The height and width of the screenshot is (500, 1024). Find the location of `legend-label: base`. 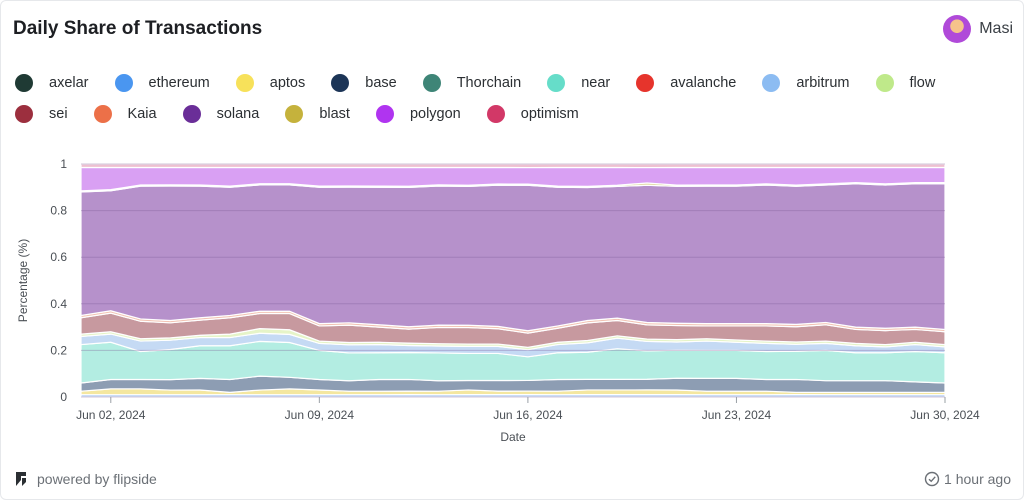

legend-label: base is located at coordinates (381, 82).